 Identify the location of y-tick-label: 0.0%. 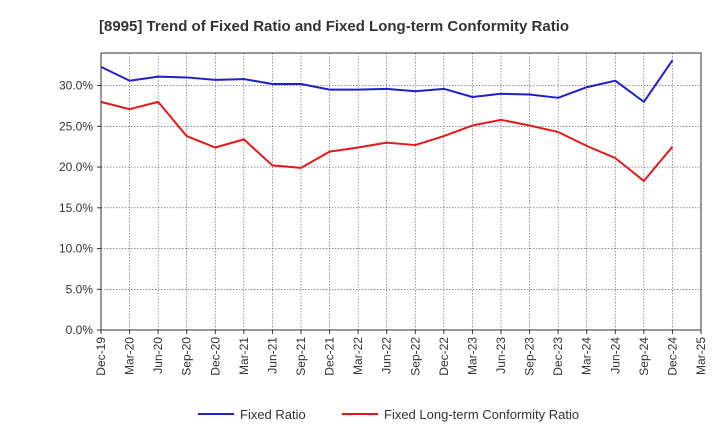
(80, 330).